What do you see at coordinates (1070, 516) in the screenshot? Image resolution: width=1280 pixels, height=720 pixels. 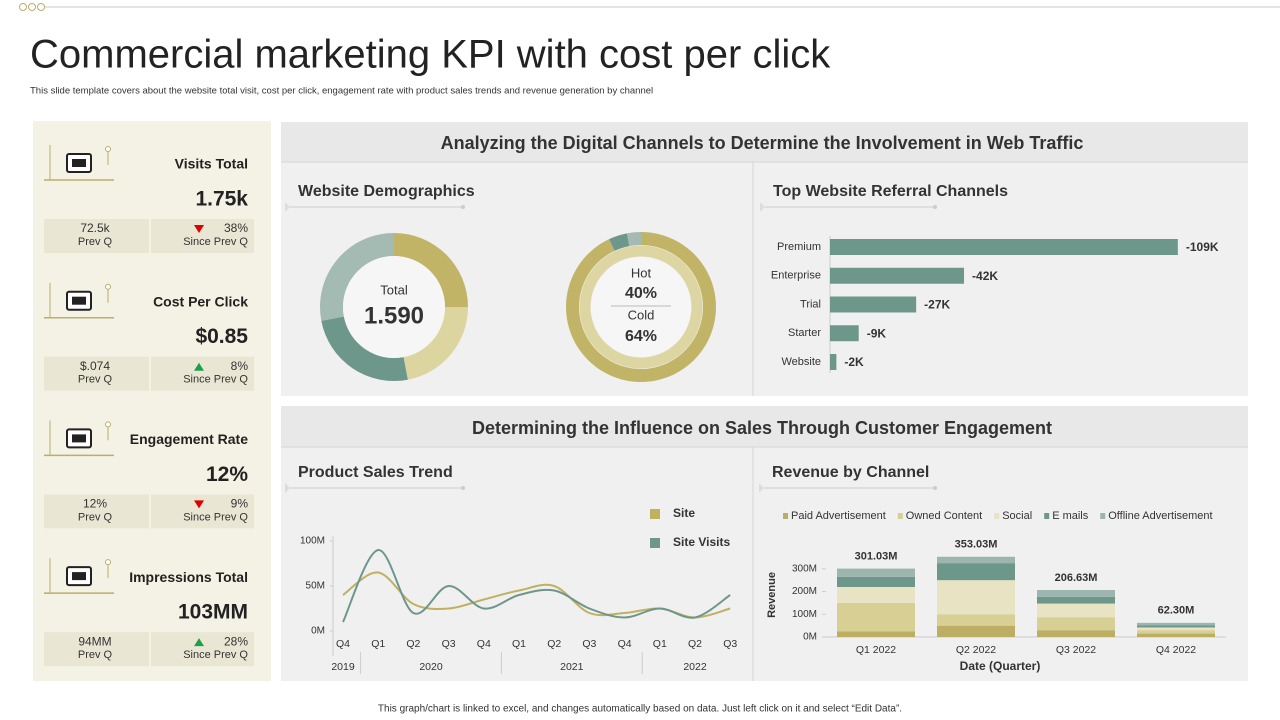 I see `legend-label: E mails` at bounding box center [1070, 516].